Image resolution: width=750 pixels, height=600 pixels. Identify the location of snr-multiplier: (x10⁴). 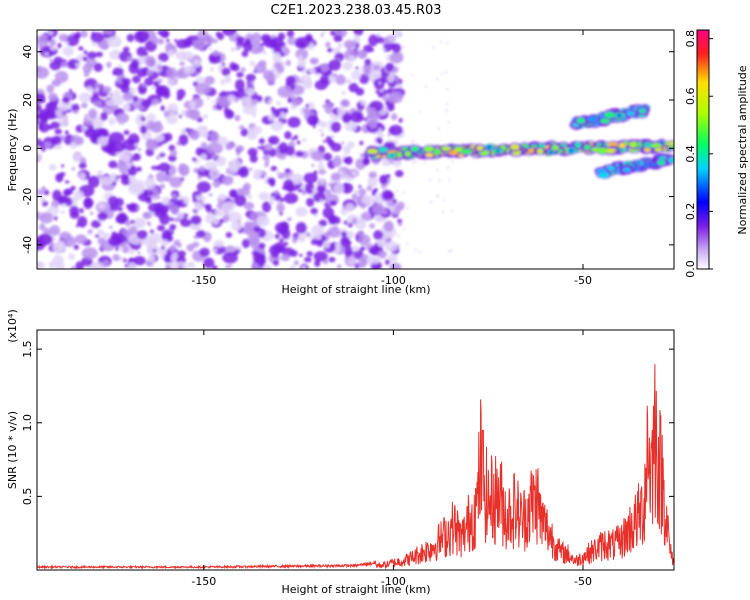
(12, 326).